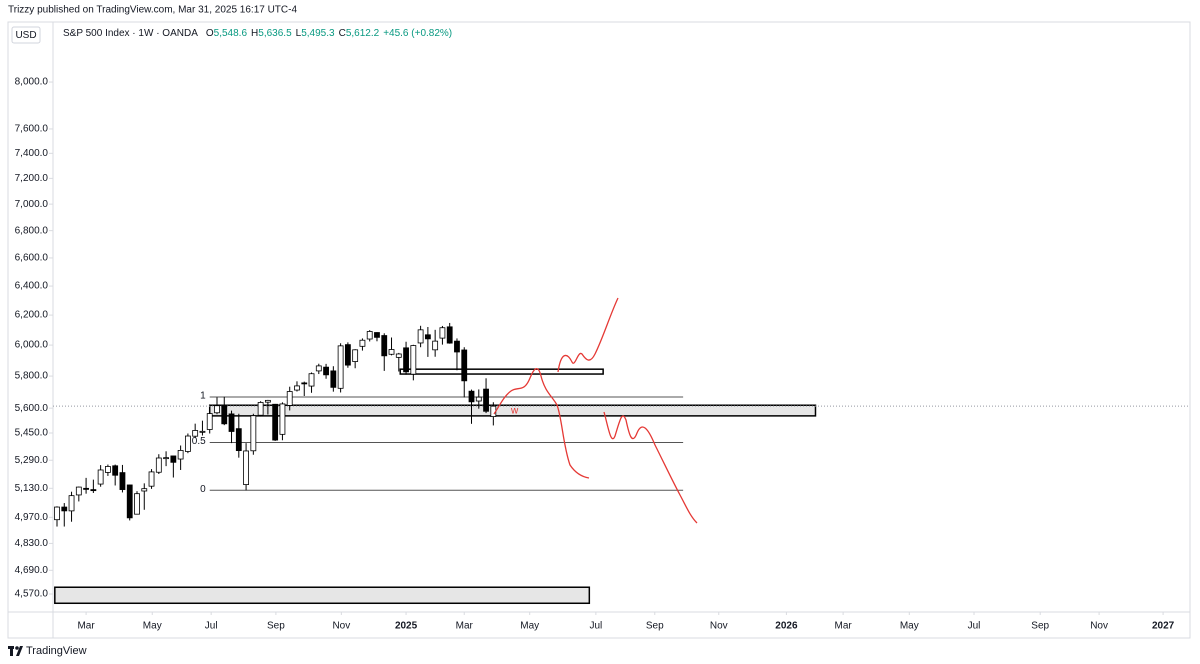 Image resolution: width=1200 pixels, height=664 pixels. I want to click on fib-label: 1, so click(203, 396).